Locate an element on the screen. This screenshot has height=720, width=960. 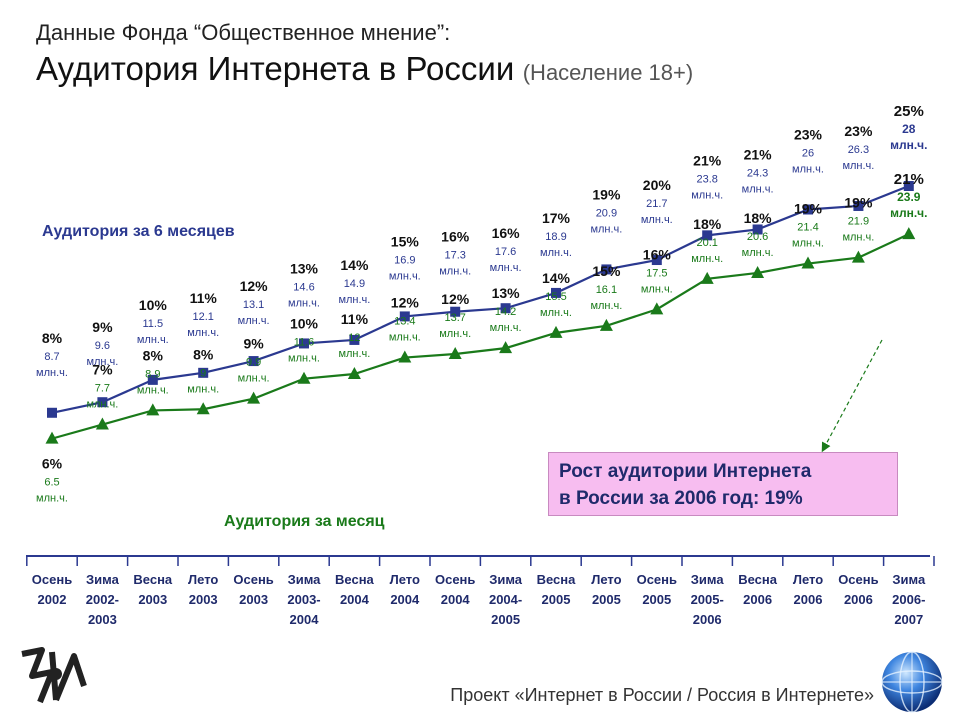
value-label: 11.6 is located at coordinates (304, 343).